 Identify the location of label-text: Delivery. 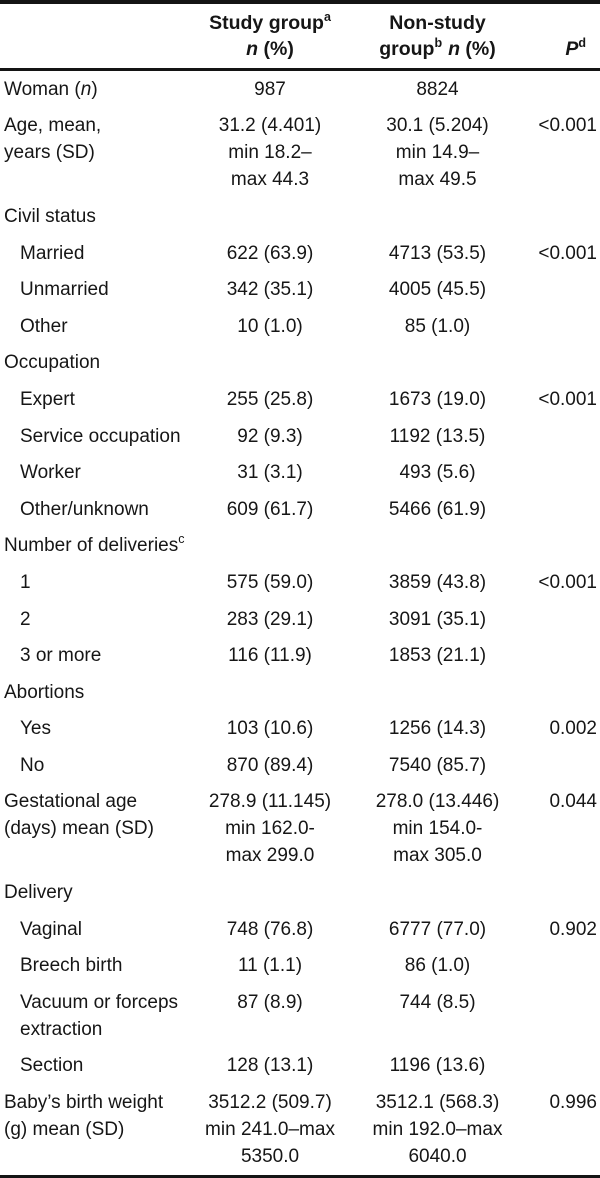
(38, 893).